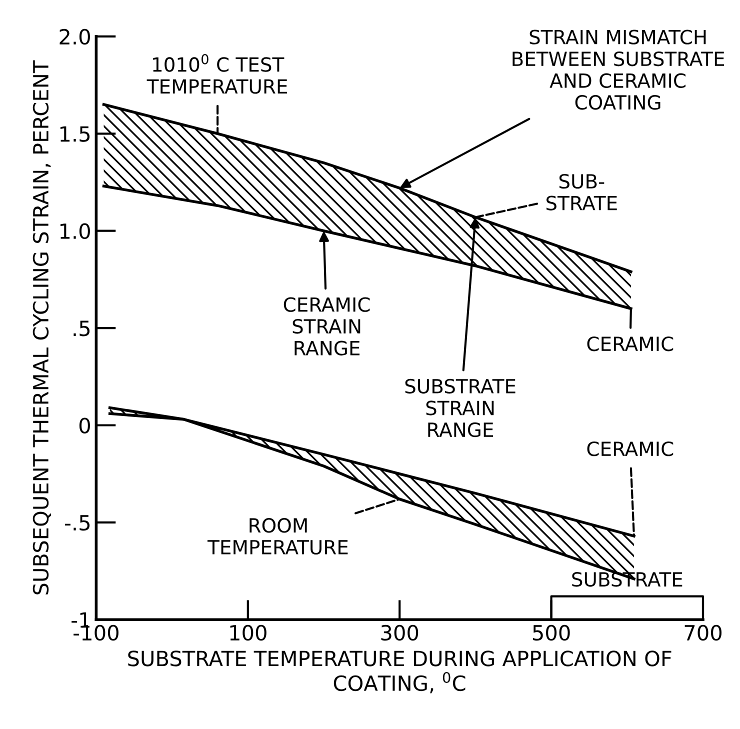 Image resolution: width=740 pixels, height=729 pixels. I want to click on x-tick-label: 700, so click(703, 632).